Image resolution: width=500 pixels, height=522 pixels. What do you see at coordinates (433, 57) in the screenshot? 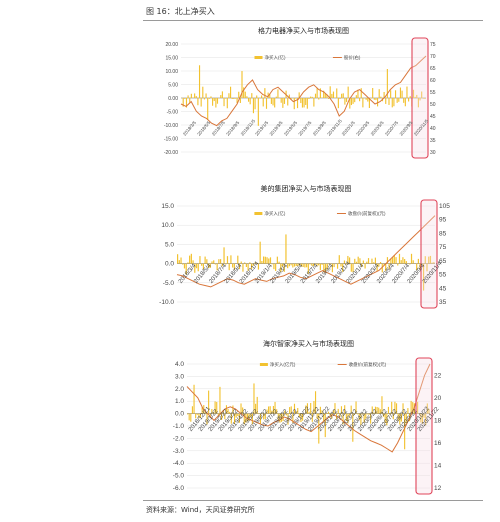
I see `y-right-tick-label: 70` at bounding box center [433, 57].